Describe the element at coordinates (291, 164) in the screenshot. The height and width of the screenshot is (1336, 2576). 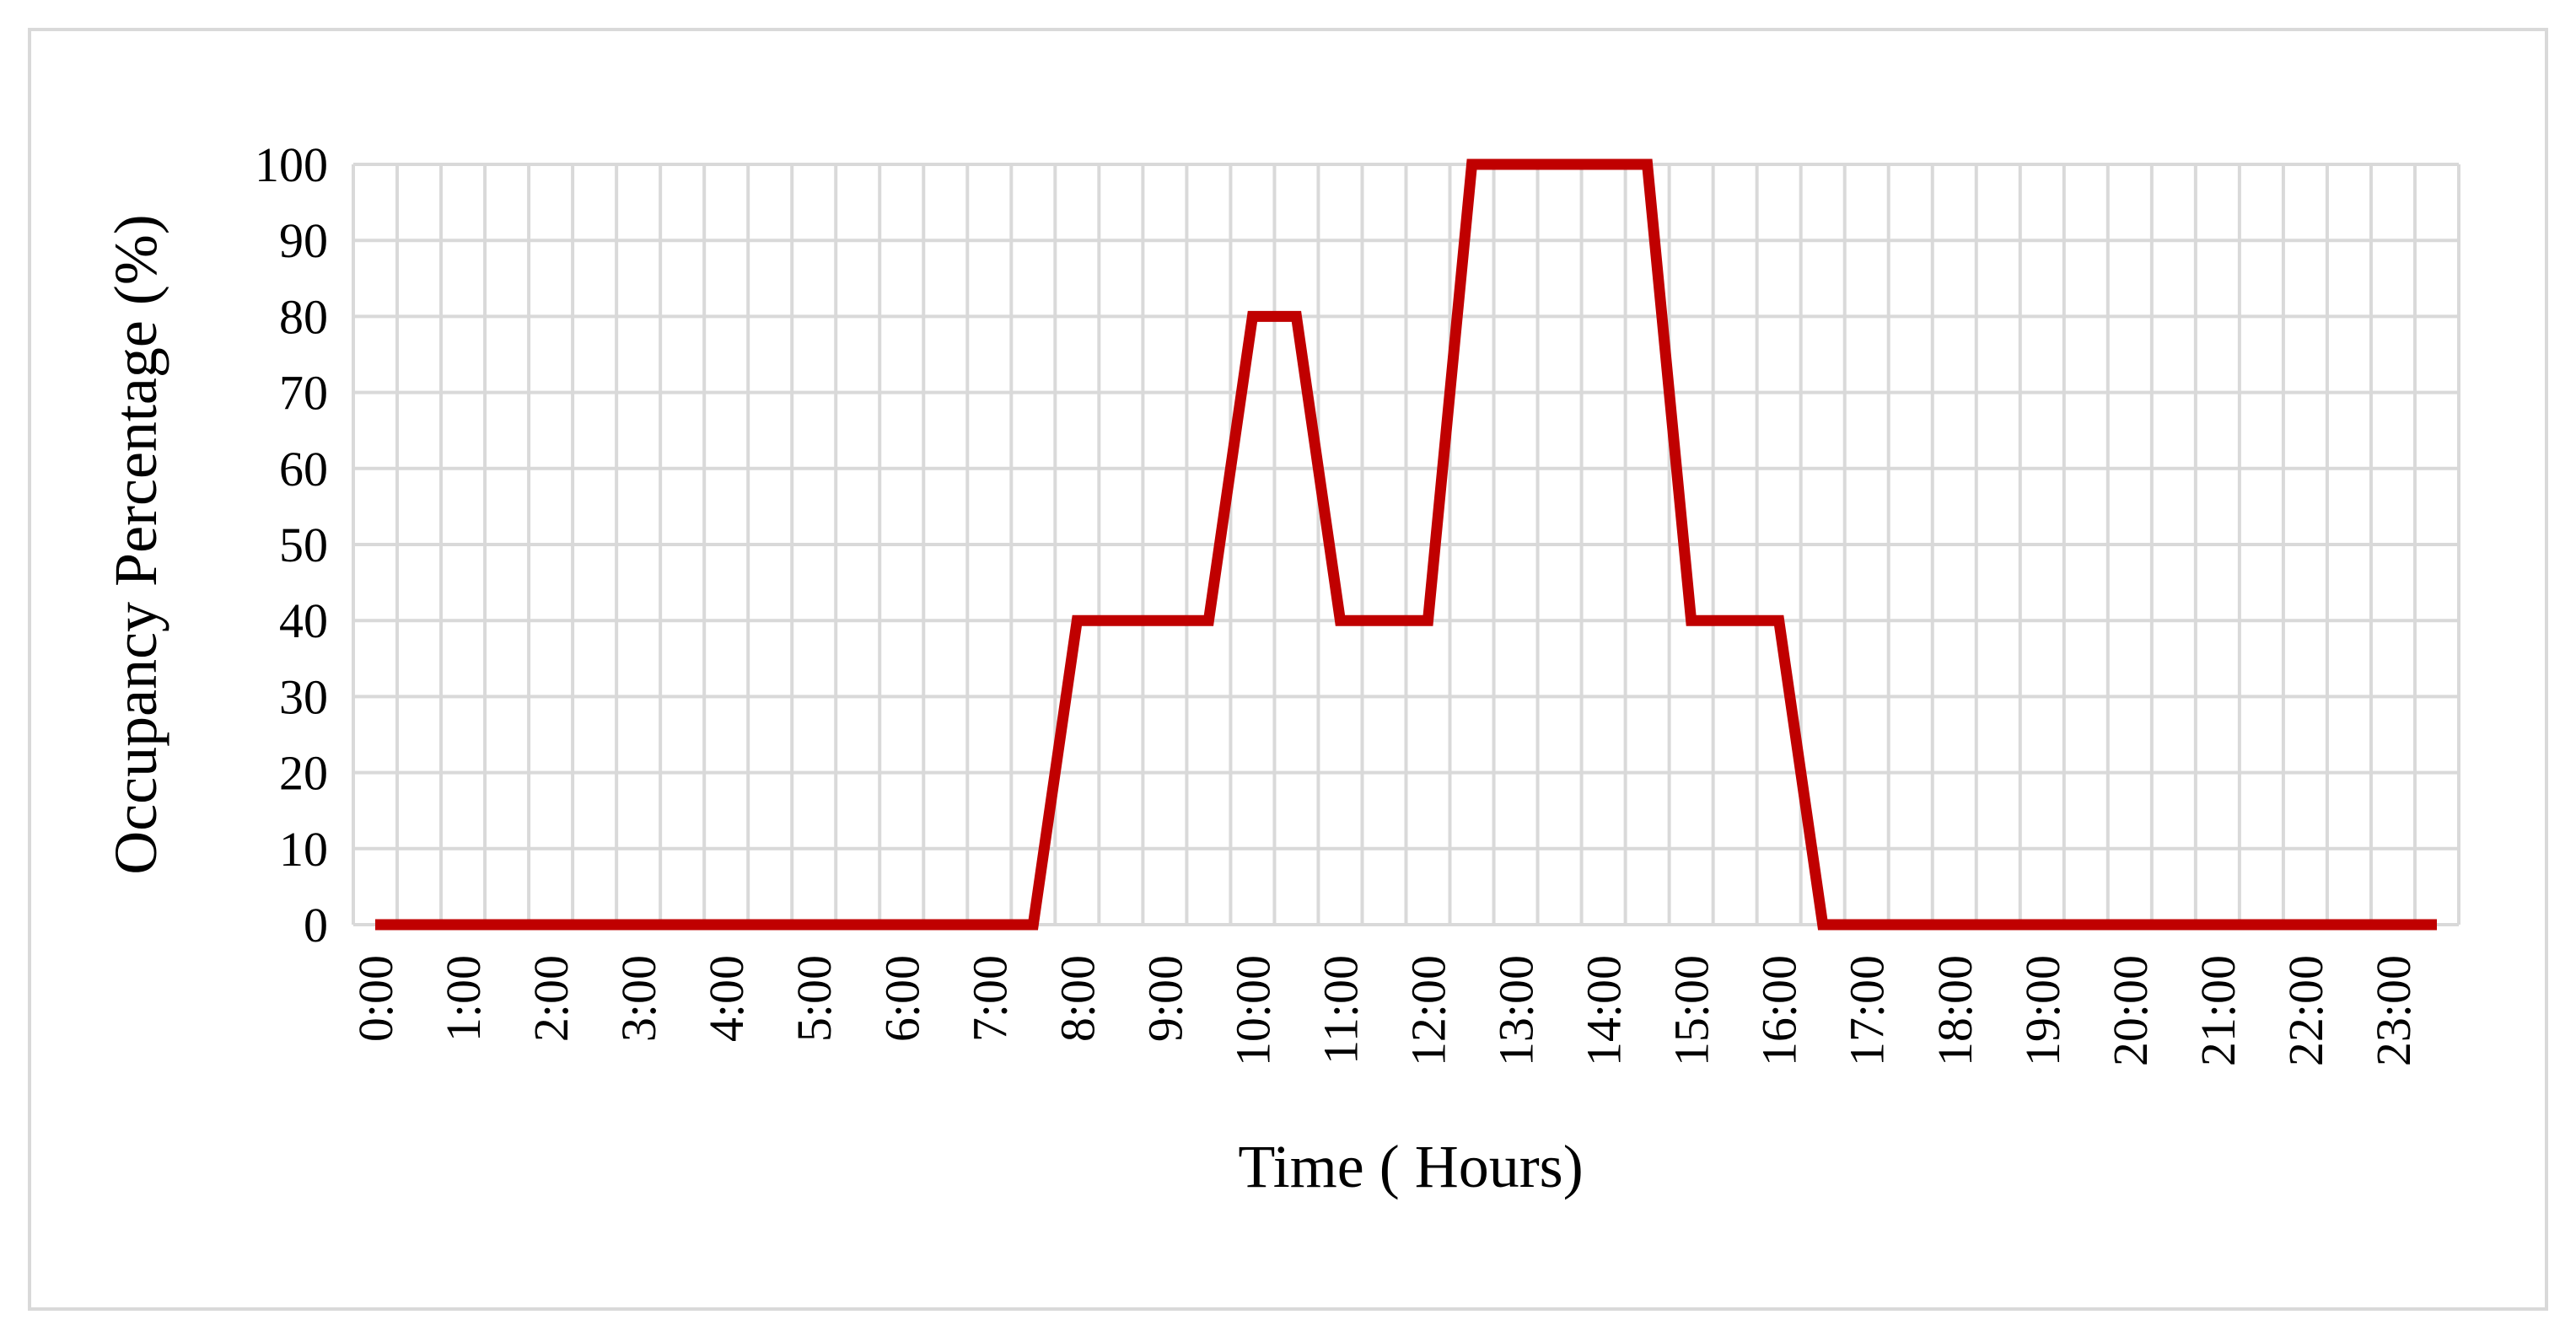
I see `y-tick-label: 100` at that location.